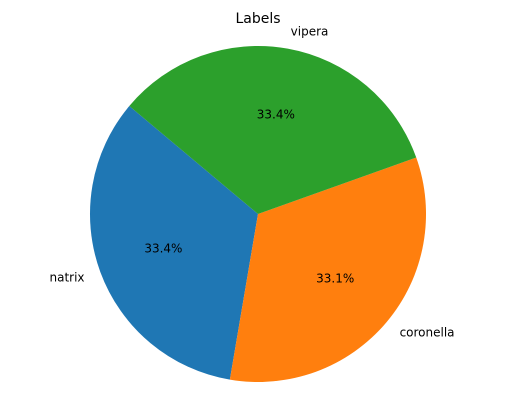 This screenshot has height=411, width=515. Describe the element at coordinates (335, 278) in the screenshot. I see `slice-percent-coronella: 33.1%` at that location.